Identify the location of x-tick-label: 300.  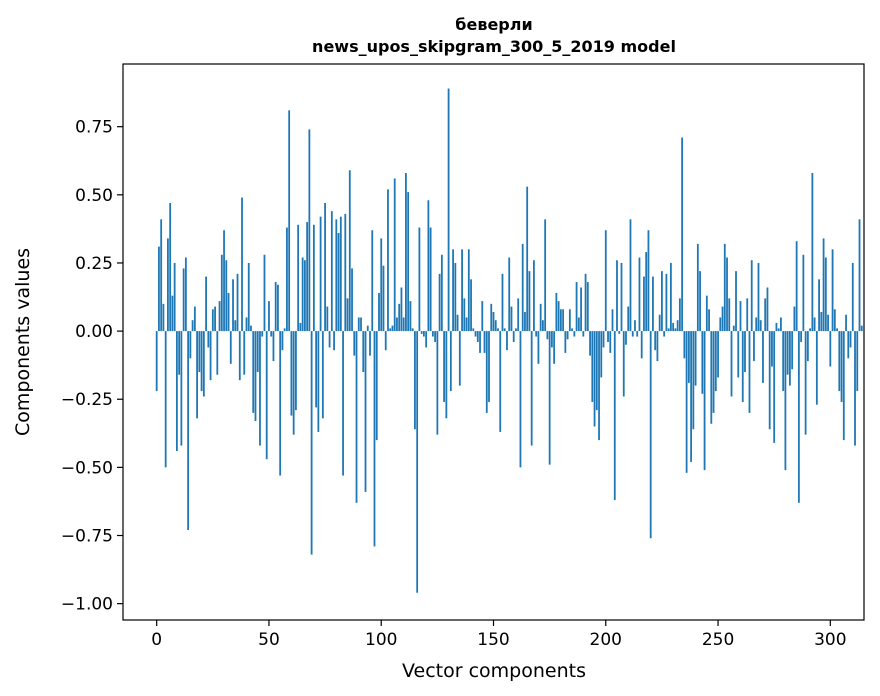
(830, 640).